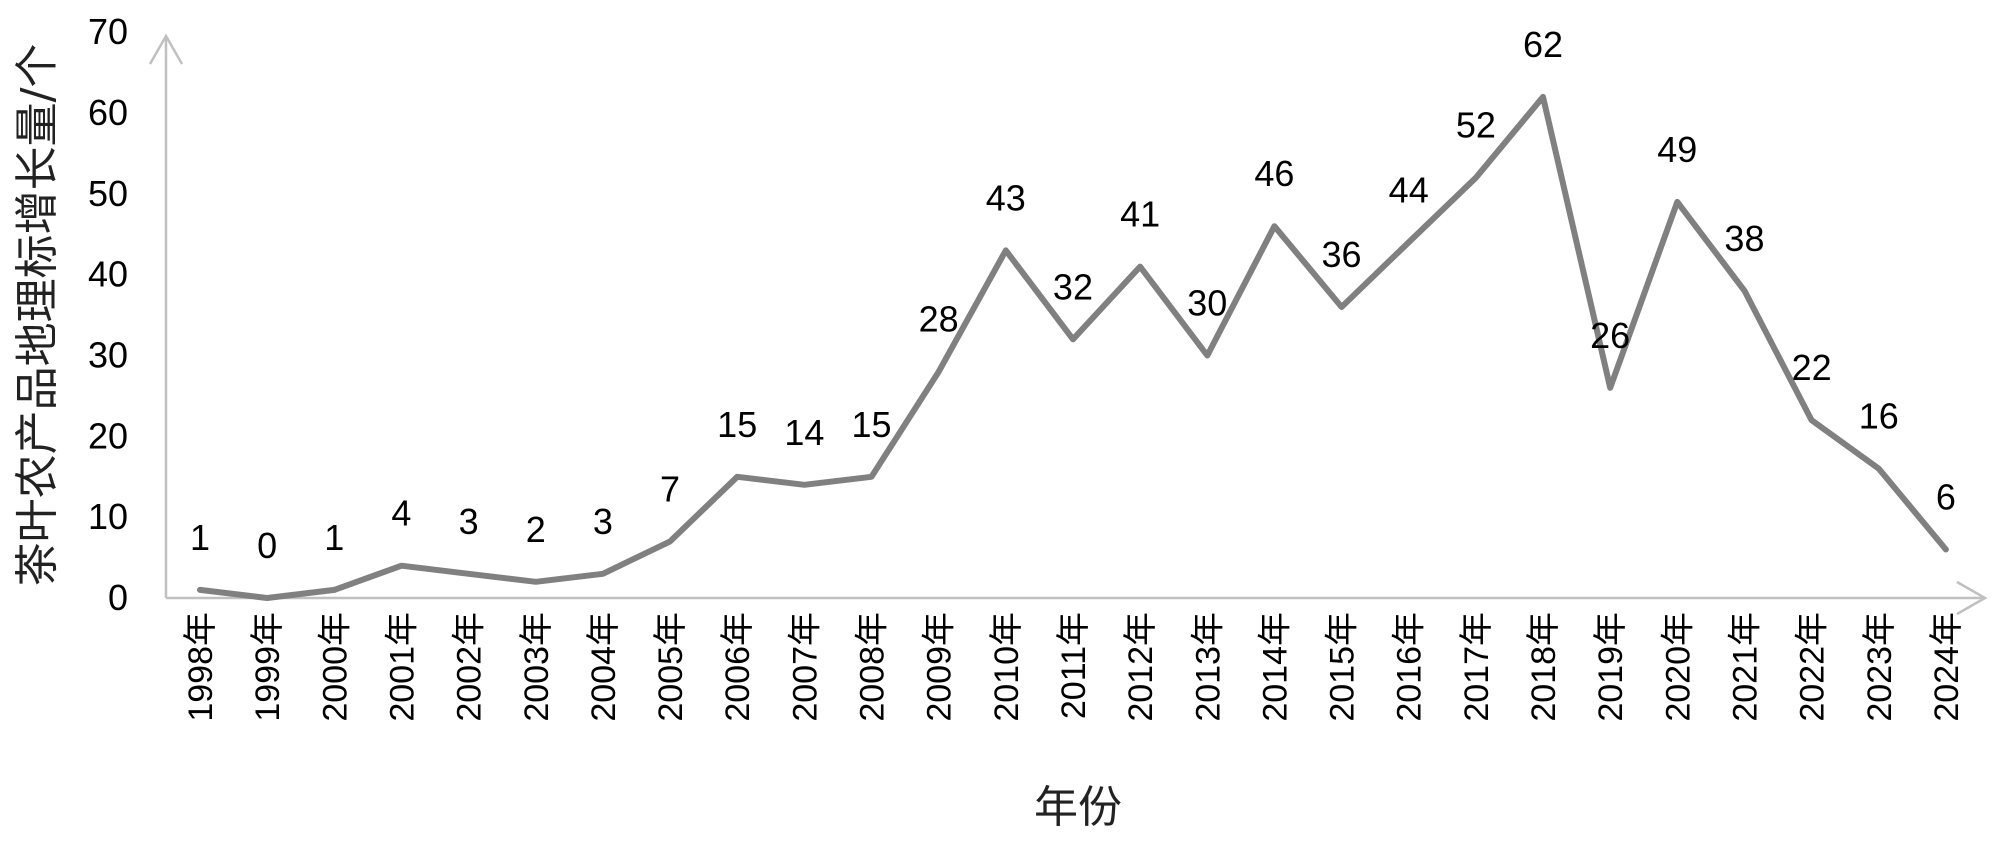 The height and width of the screenshot is (842, 2000). Describe the element at coordinates (1678, 667) in the screenshot. I see `x-tick-label: 2020年` at that location.